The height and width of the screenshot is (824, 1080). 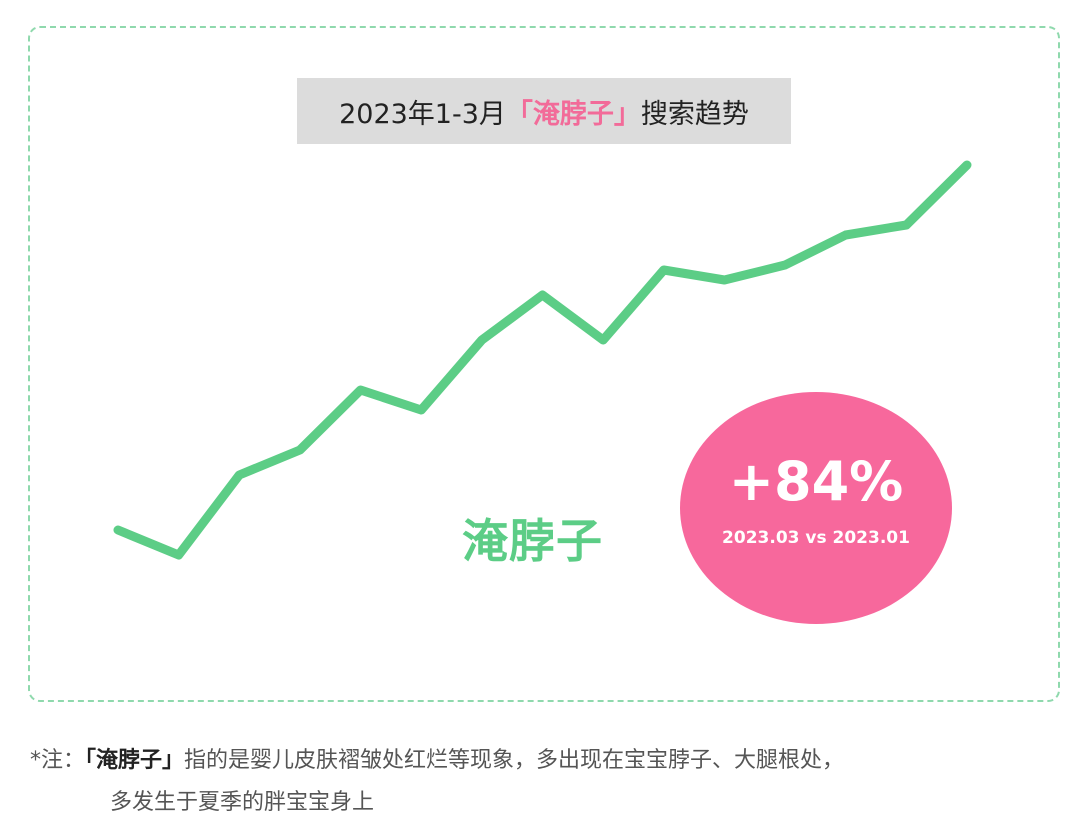 I want to click on growth-callout: +84% 2023.03 vs 2023.01, so click(x=816, y=508).